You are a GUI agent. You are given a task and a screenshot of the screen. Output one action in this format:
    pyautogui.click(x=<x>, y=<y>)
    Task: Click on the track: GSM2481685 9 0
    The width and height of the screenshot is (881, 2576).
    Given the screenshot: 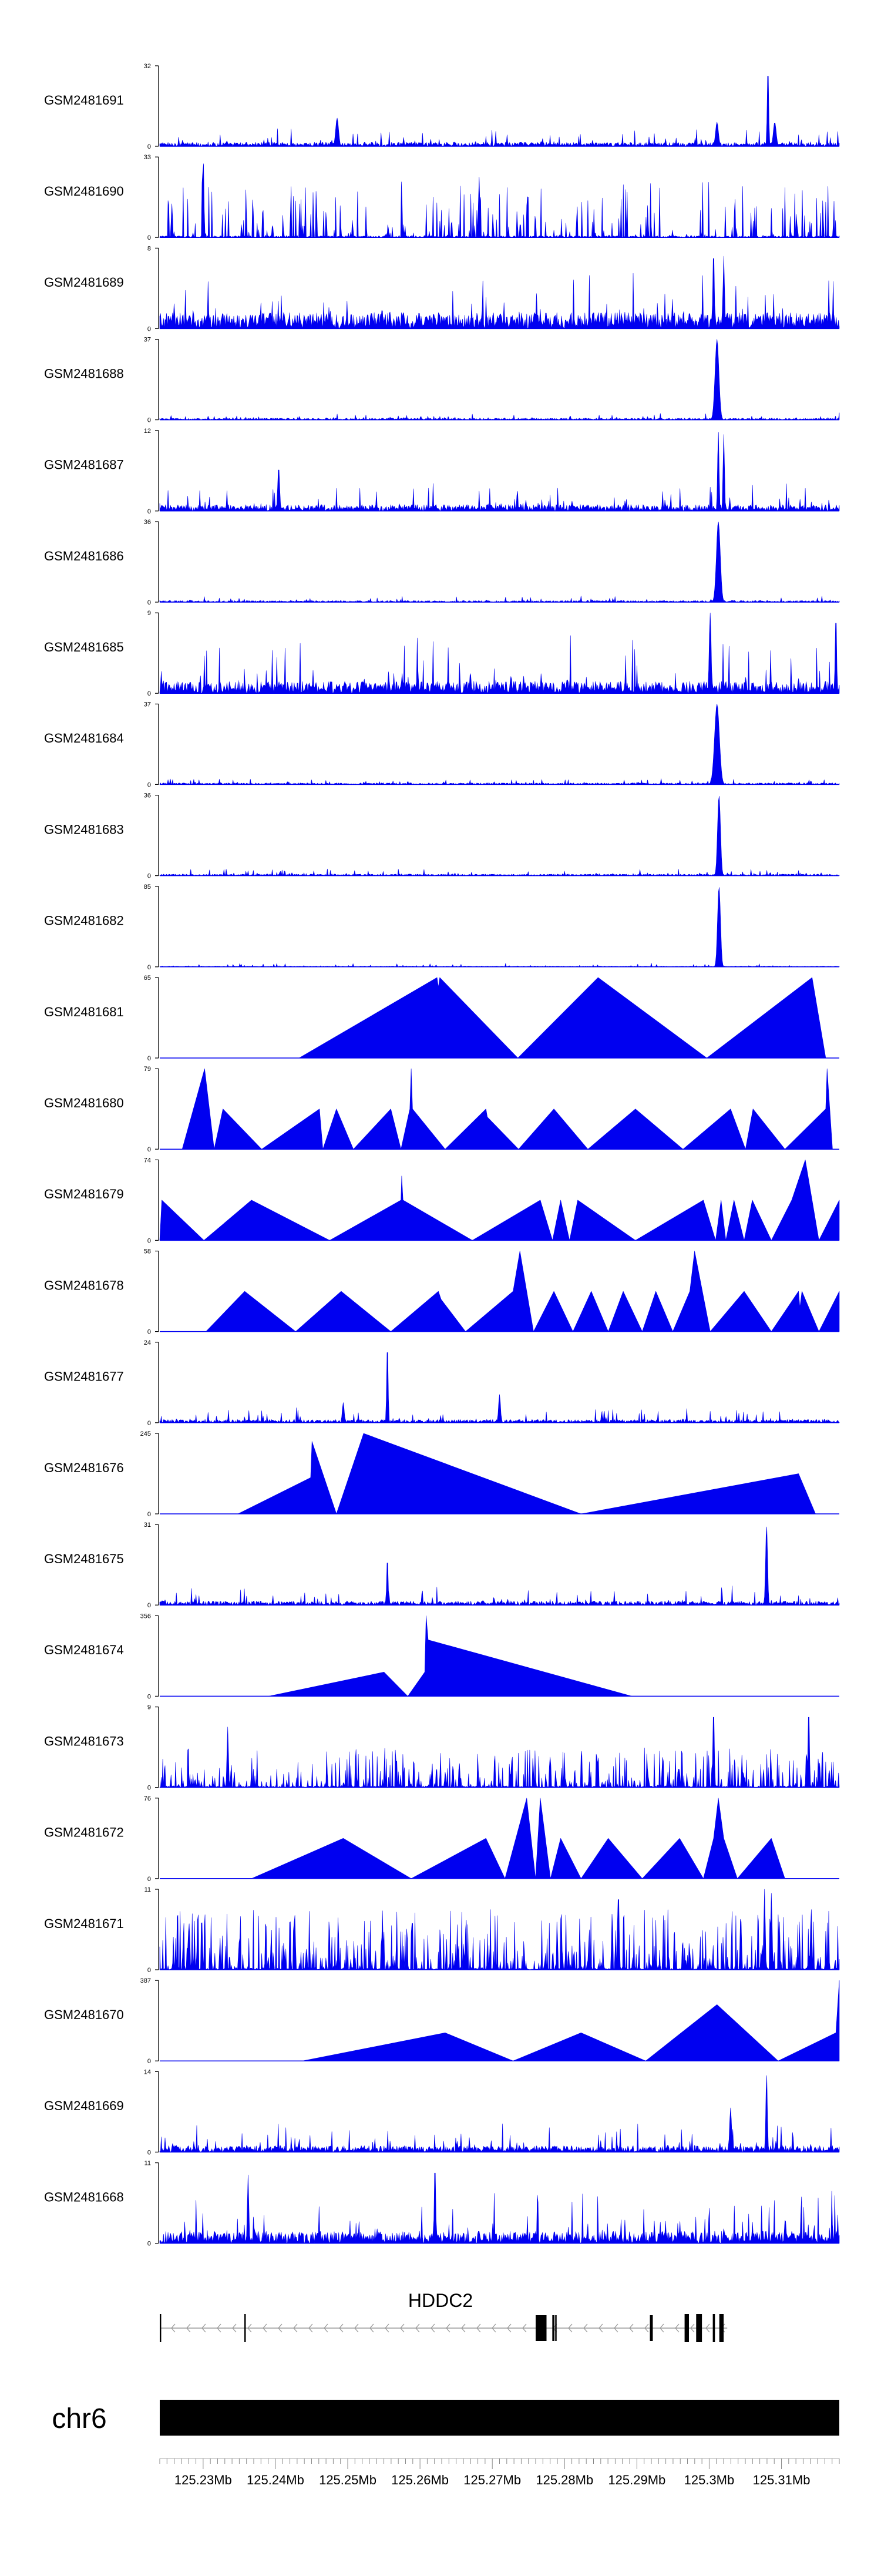 What is the action you would take?
    pyautogui.click(x=442, y=654)
    